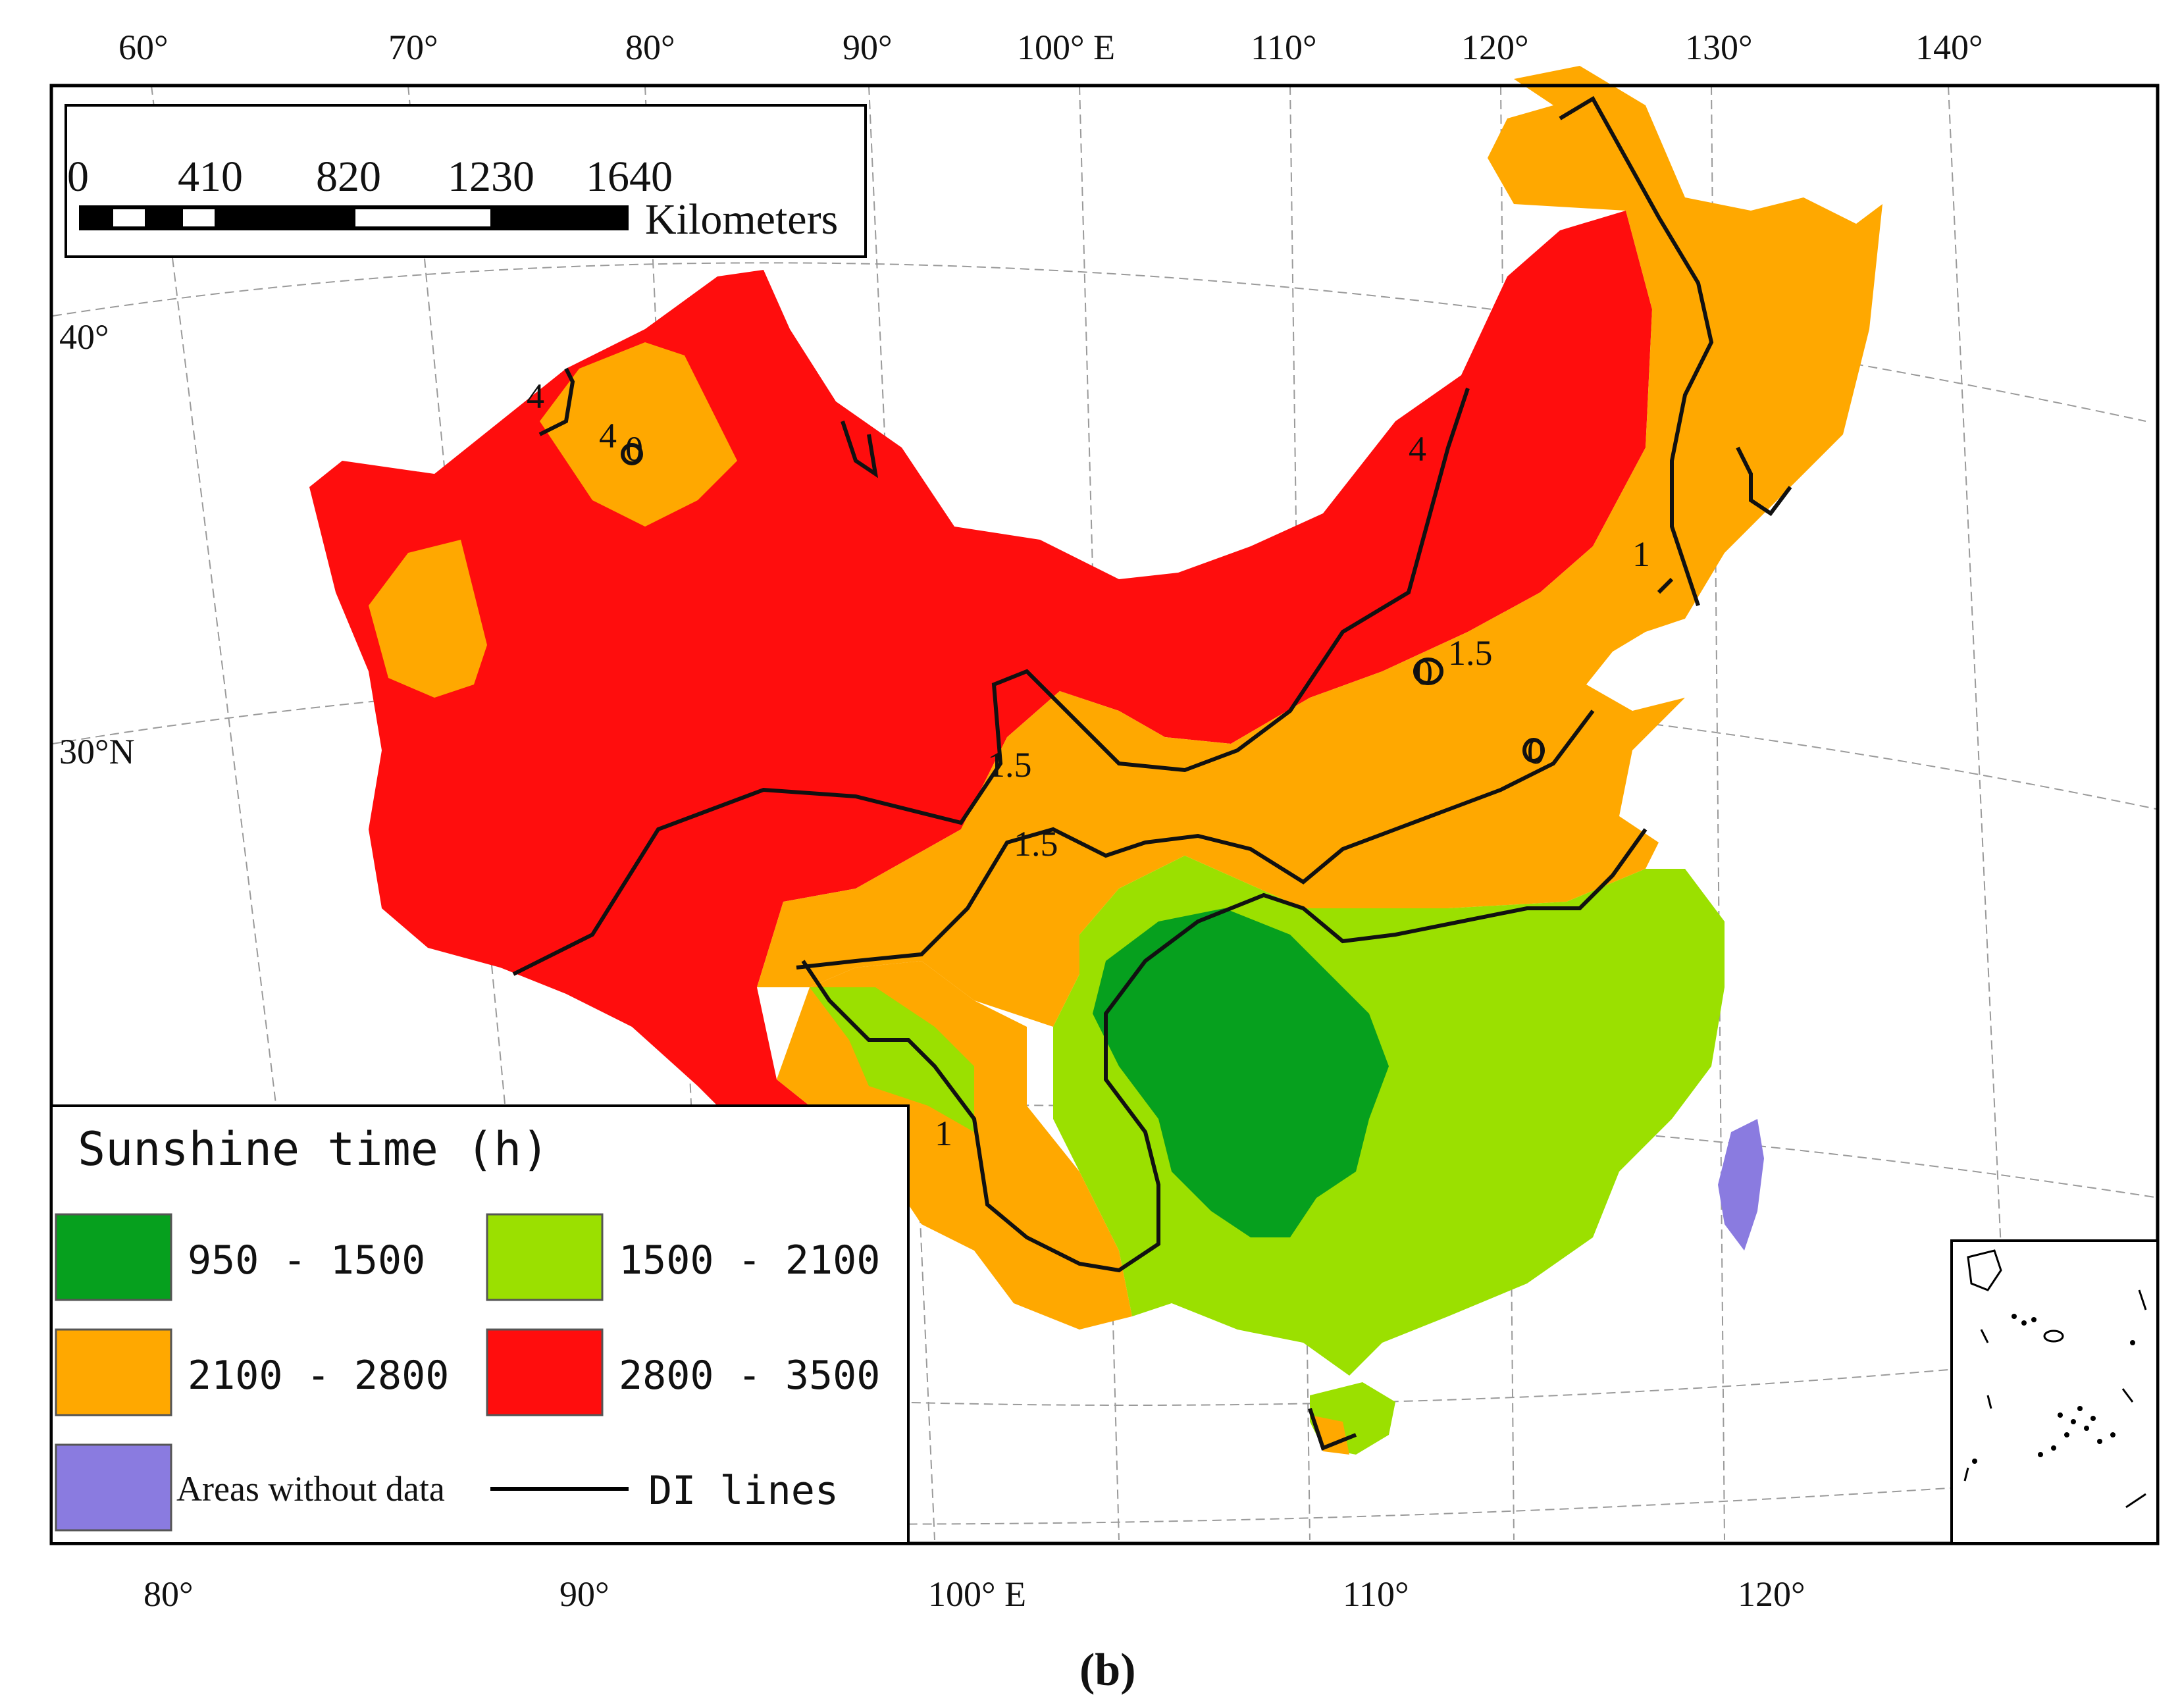 The width and height of the screenshot is (2180, 1708). I want to click on legend-title: Sunshine time (h), so click(314, 1149).